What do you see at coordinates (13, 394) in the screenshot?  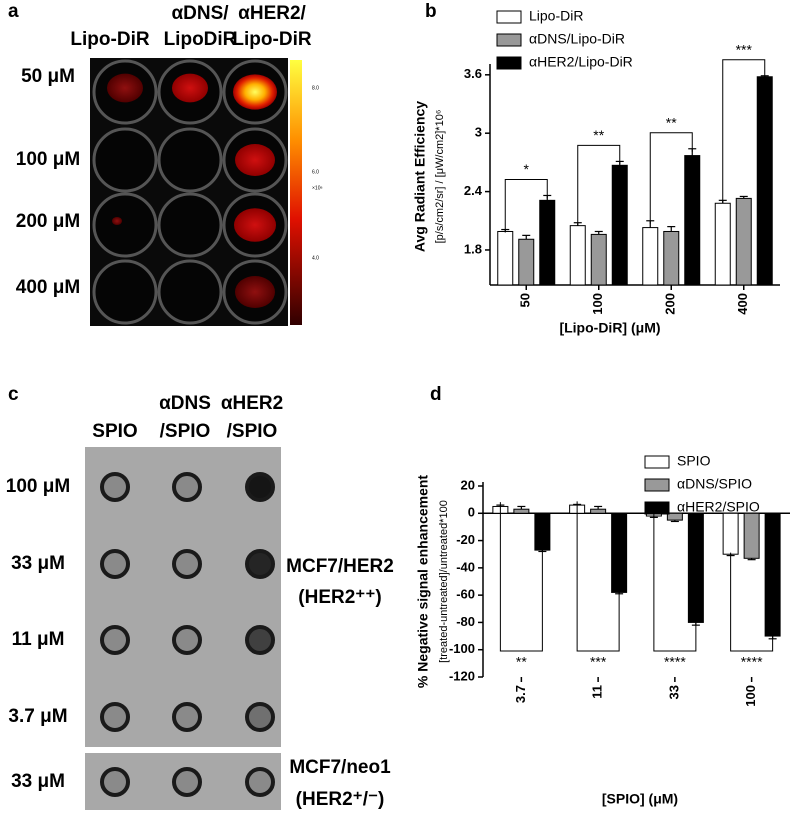 I see `panel-letter: c` at bounding box center [13, 394].